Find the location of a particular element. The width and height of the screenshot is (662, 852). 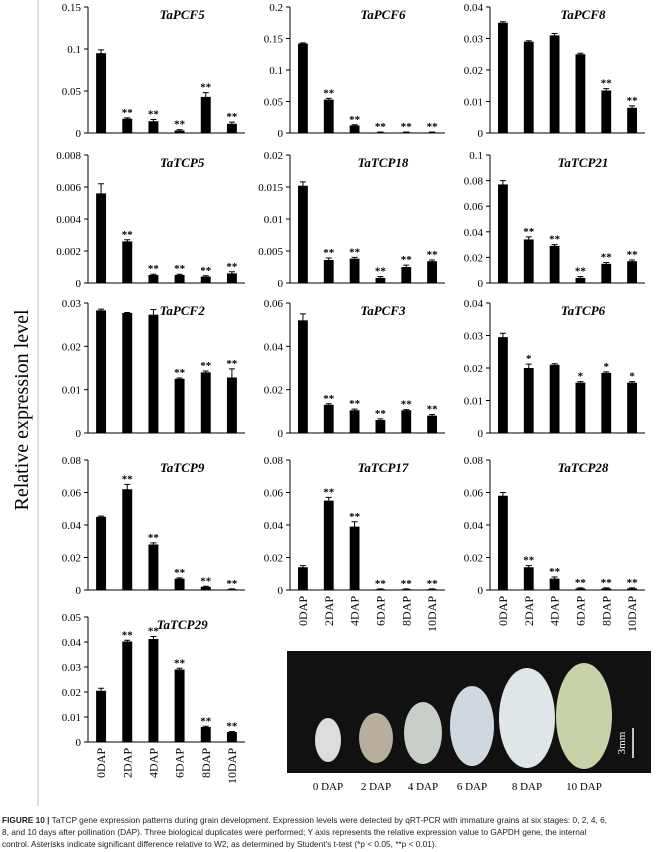

chart: 0 0.02 0.04 0.06 0.08 0.1 TaTCP21 ** ** ** ** ** is located at coordinates (554, 220).